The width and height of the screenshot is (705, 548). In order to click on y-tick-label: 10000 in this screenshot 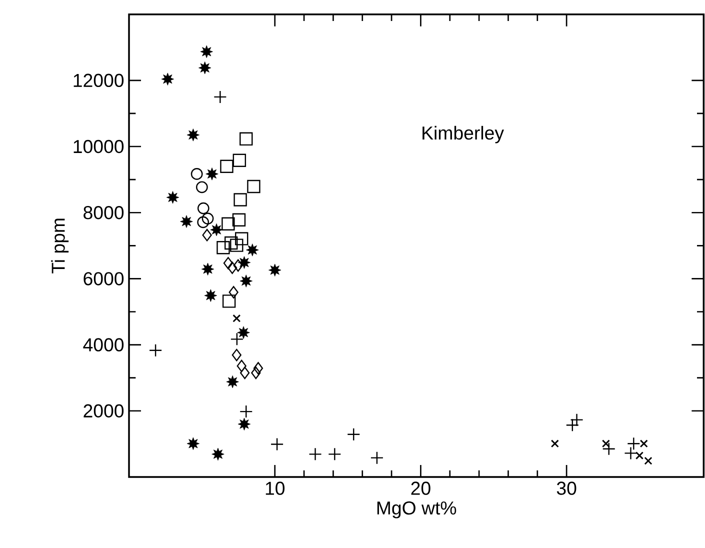, I will do `click(99, 147)`.